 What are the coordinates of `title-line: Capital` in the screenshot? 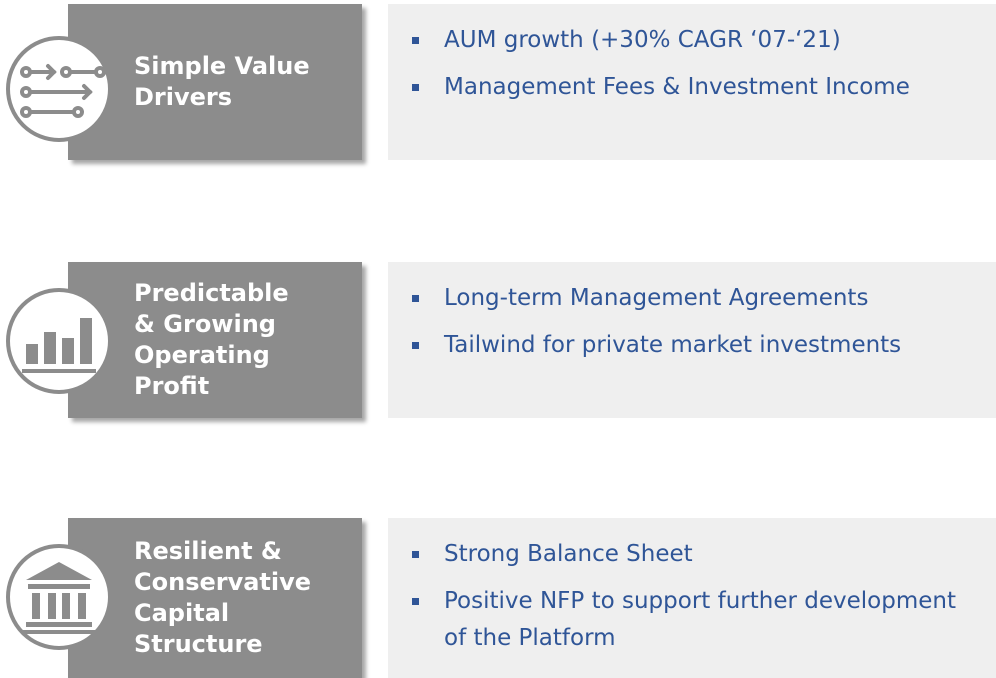 It's located at (182, 613).